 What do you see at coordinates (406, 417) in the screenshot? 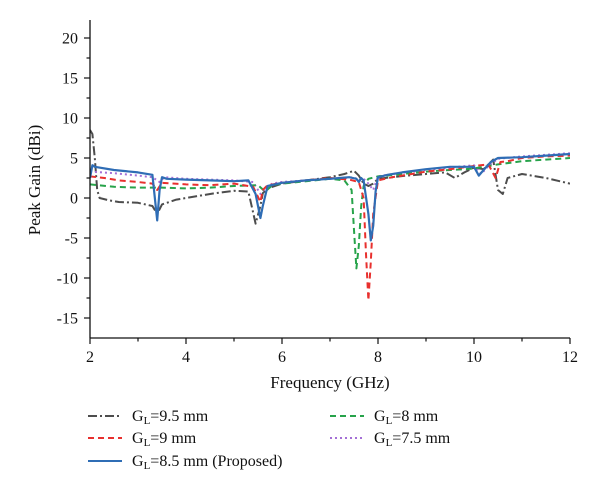
I see `legend-label: GL=8 mm` at bounding box center [406, 417].